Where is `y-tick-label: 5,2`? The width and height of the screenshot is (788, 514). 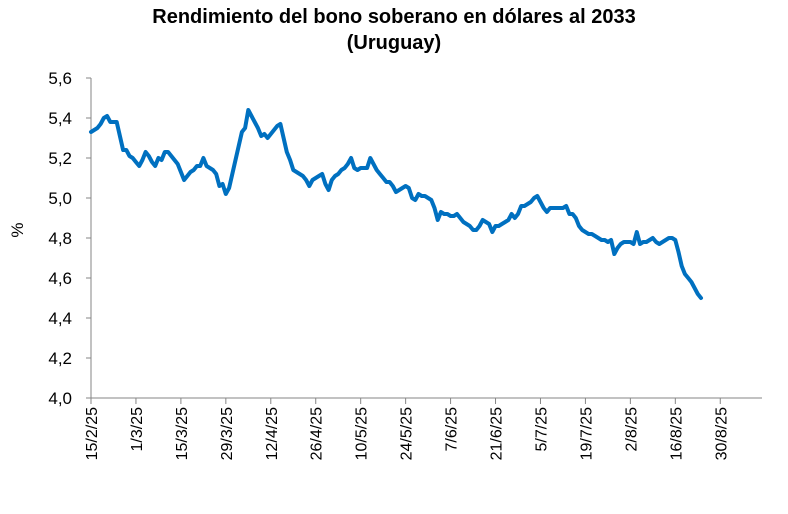 y-tick-label: 5,2 is located at coordinates (60, 158).